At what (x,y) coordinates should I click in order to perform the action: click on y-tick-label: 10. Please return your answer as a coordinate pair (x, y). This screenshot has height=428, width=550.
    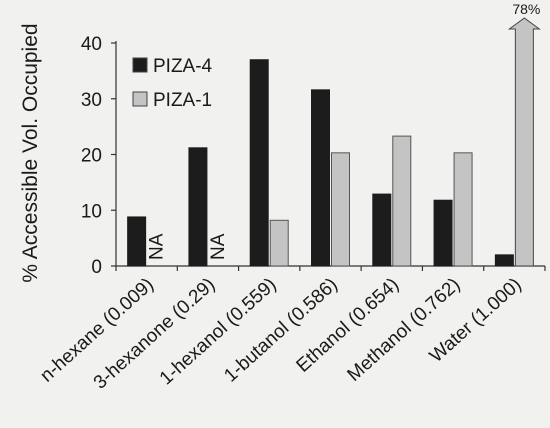
    Looking at the image, I should click on (91, 211).